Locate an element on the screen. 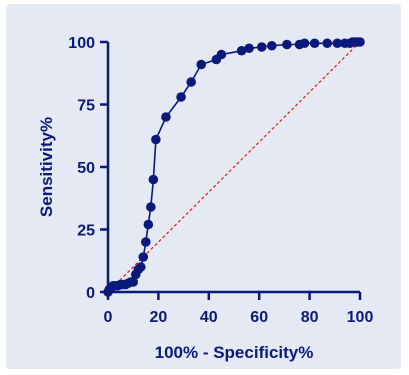 The height and width of the screenshot is (375, 409). y-tick-label: 0 is located at coordinates (90, 293).